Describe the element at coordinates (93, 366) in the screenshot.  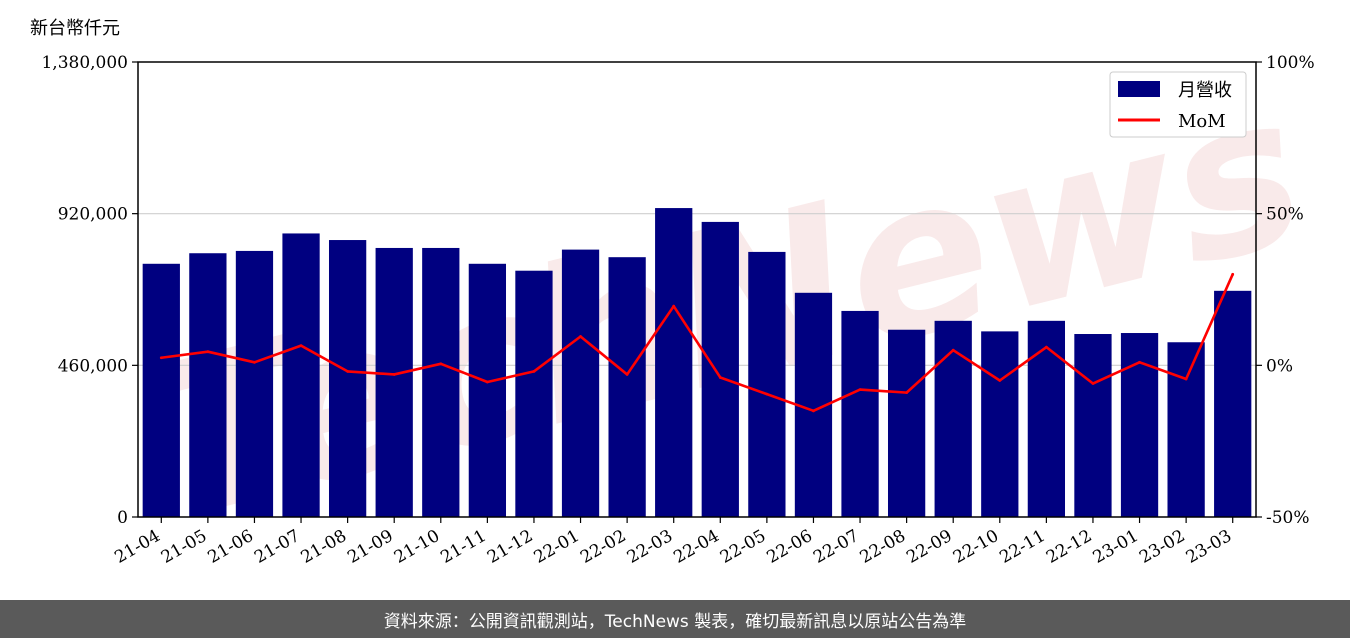
I see `left-tick-label: 460,000` at that location.